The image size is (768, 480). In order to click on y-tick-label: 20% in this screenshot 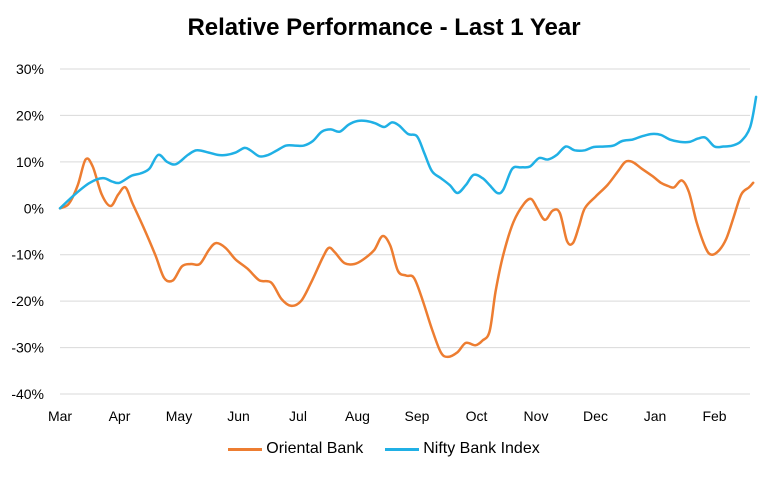, I will do `click(30, 115)`.